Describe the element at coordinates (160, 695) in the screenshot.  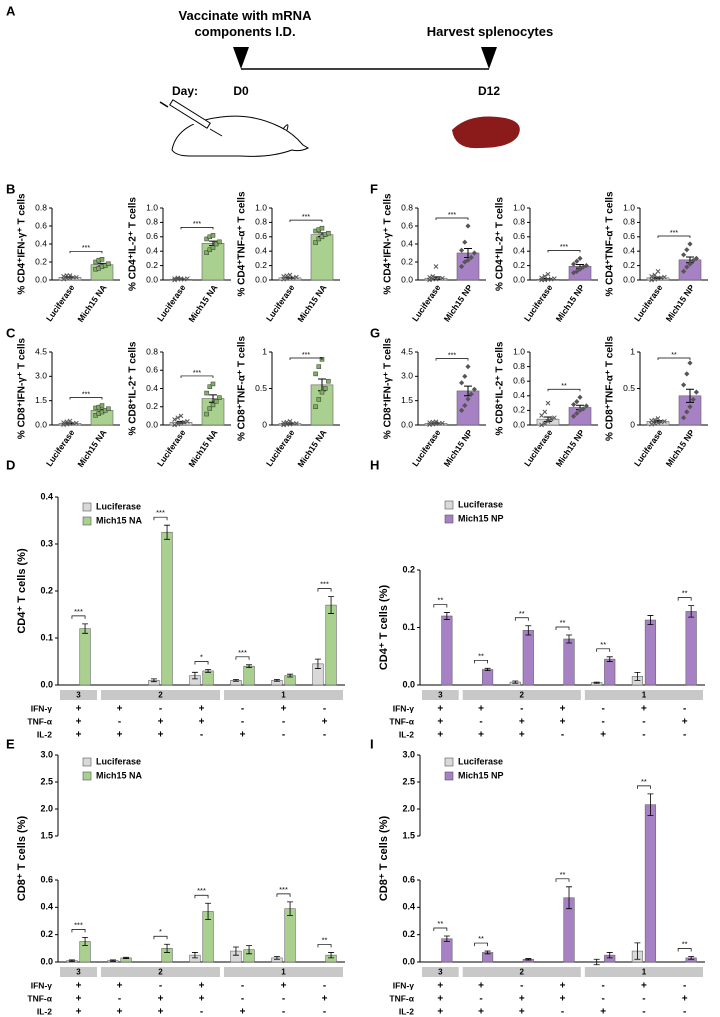
I see `group-label: 2` at that location.